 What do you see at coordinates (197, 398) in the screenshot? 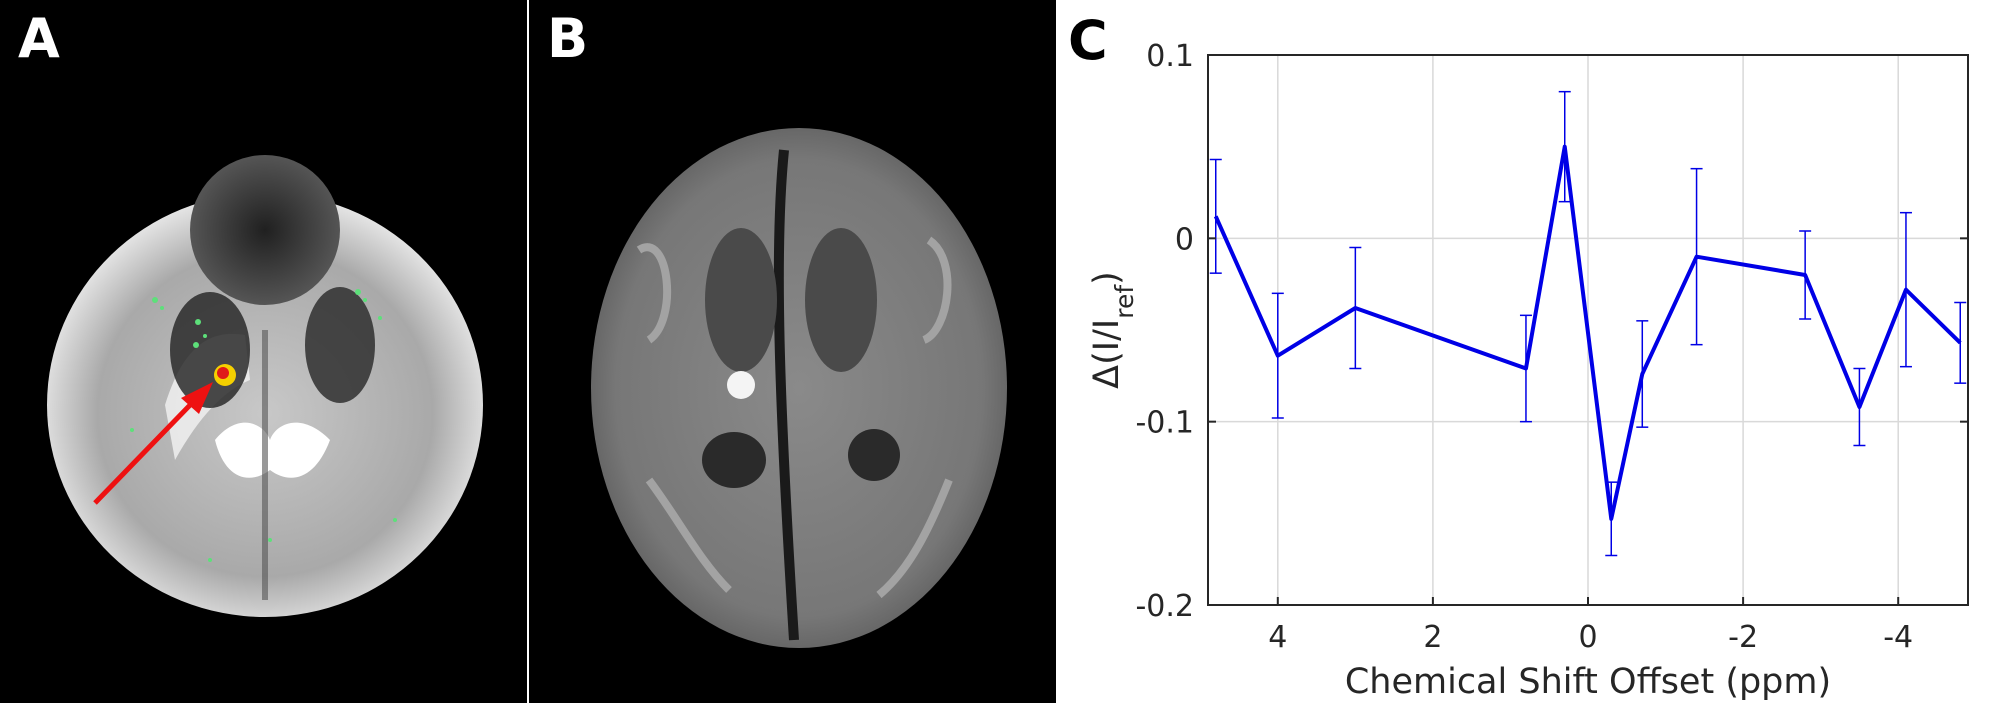
I see `arrow-head` at bounding box center [197, 398].